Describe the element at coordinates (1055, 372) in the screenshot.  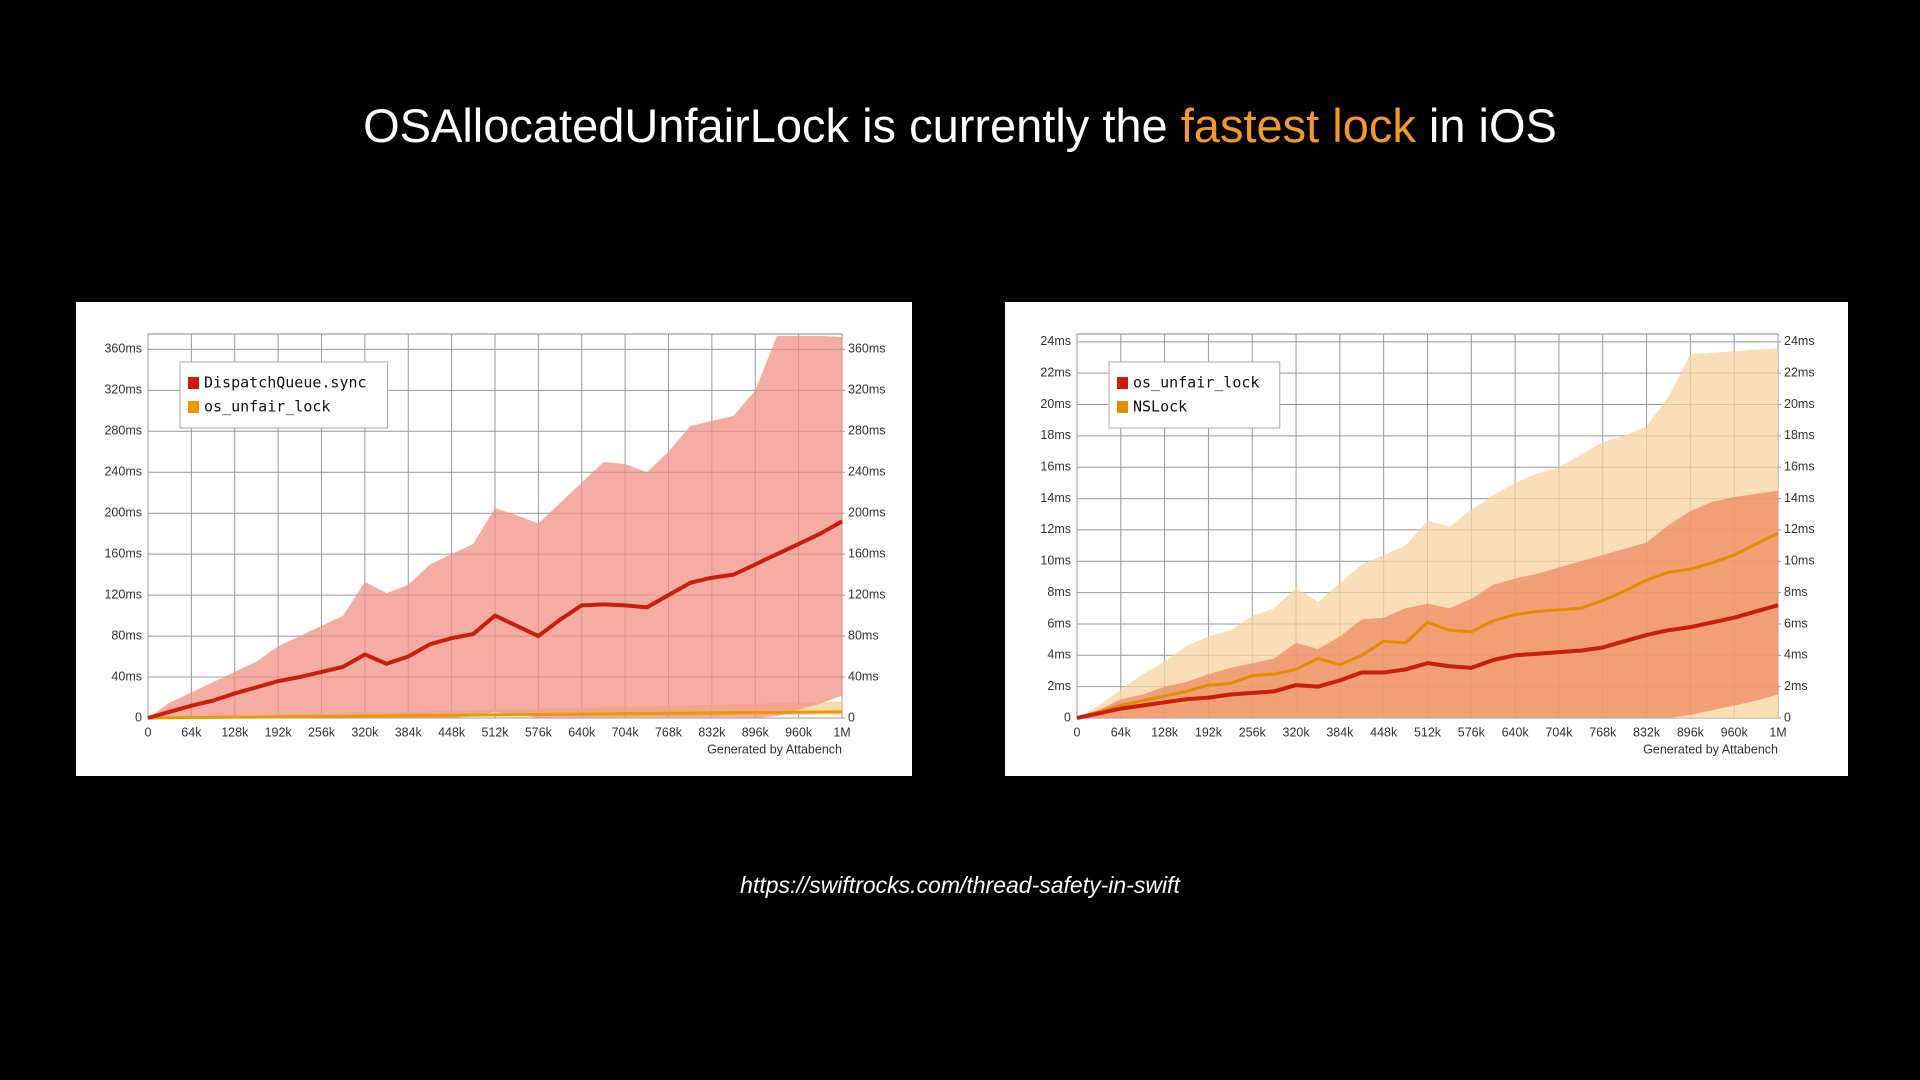
I see `y-tick-label: 22ms` at that location.